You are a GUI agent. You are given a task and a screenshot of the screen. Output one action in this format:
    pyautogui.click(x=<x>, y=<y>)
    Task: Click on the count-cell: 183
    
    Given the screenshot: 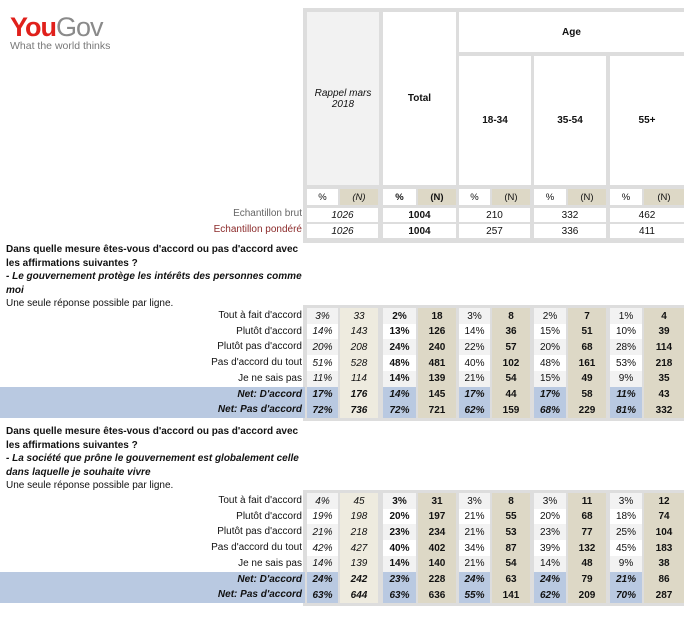 What is the action you would take?
    pyautogui.click(x=664, y=548)
    